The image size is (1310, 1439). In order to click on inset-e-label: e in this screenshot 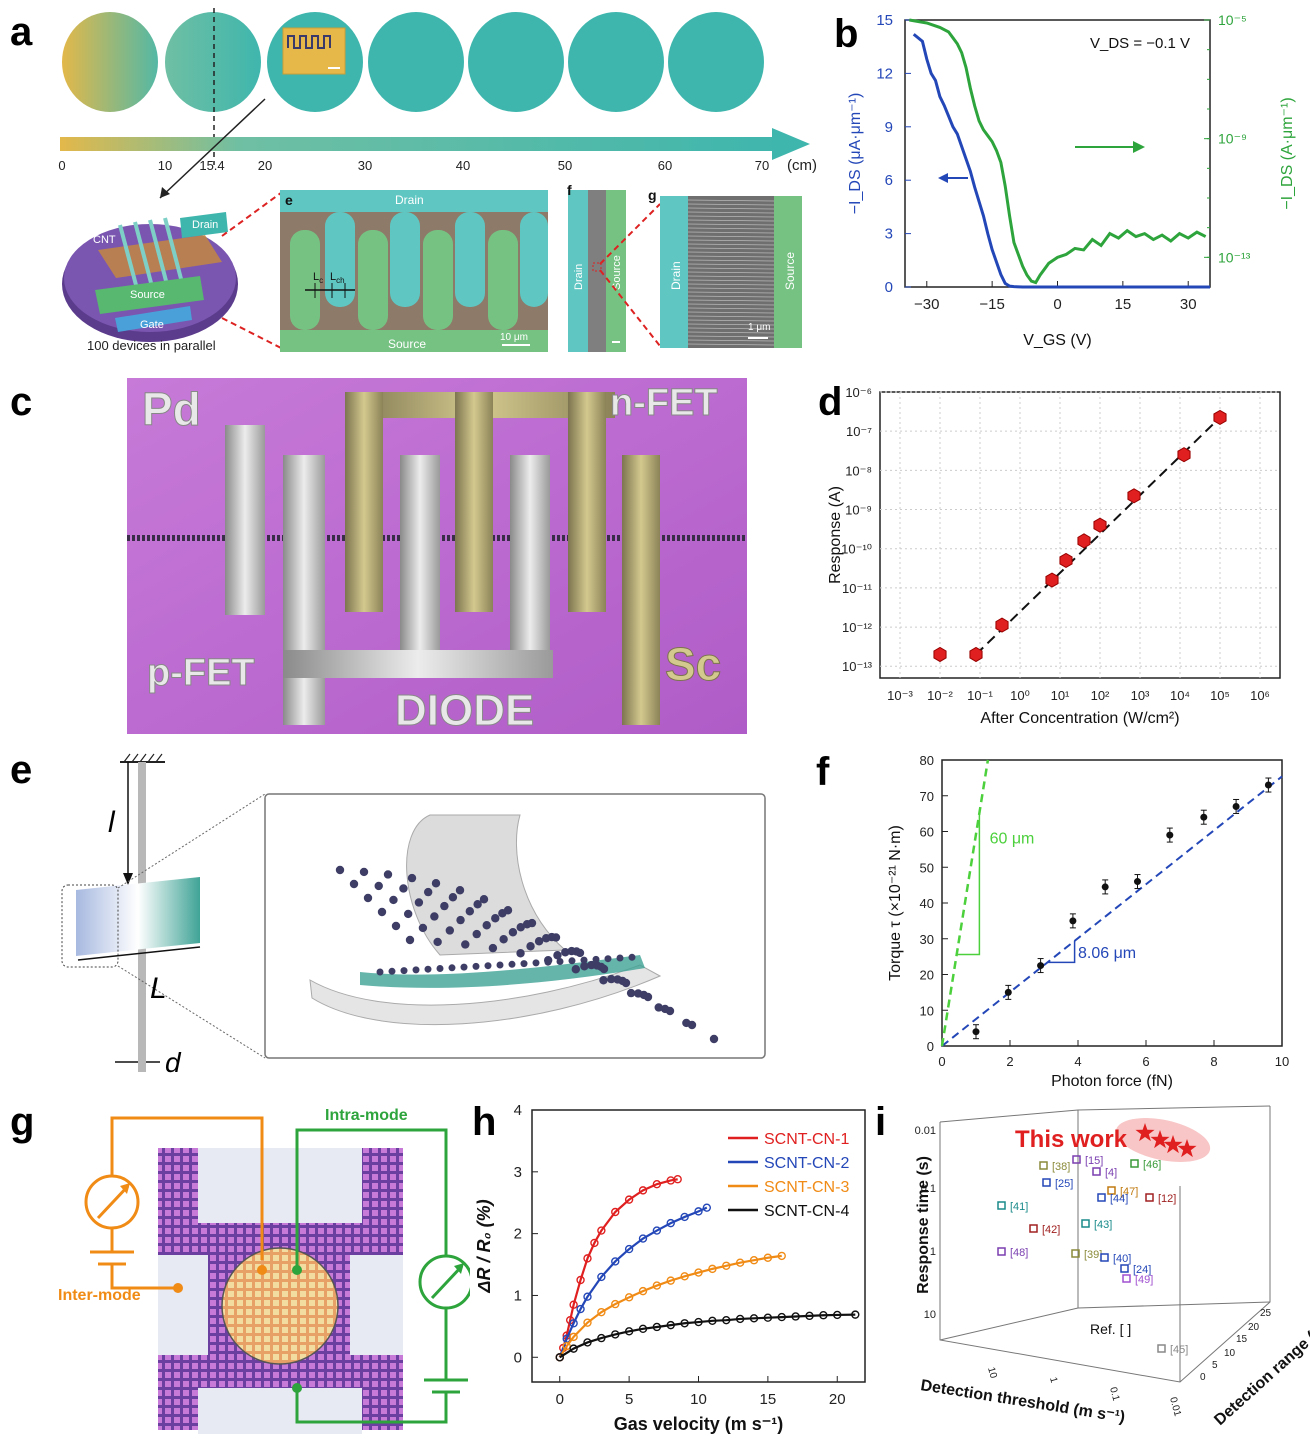, I will do `click(289, 200)`.